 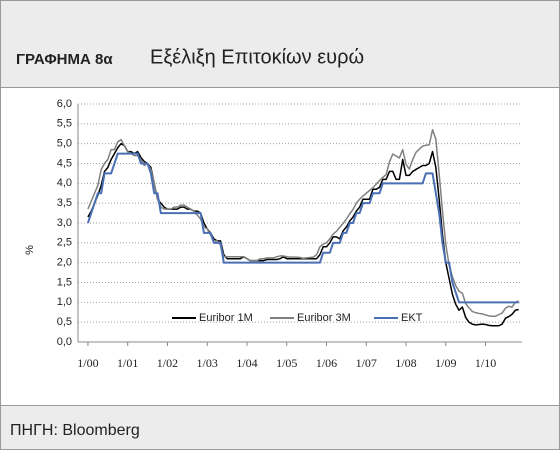 I want to click on x-tick-label: 1/06, so click(x=326, y=363).